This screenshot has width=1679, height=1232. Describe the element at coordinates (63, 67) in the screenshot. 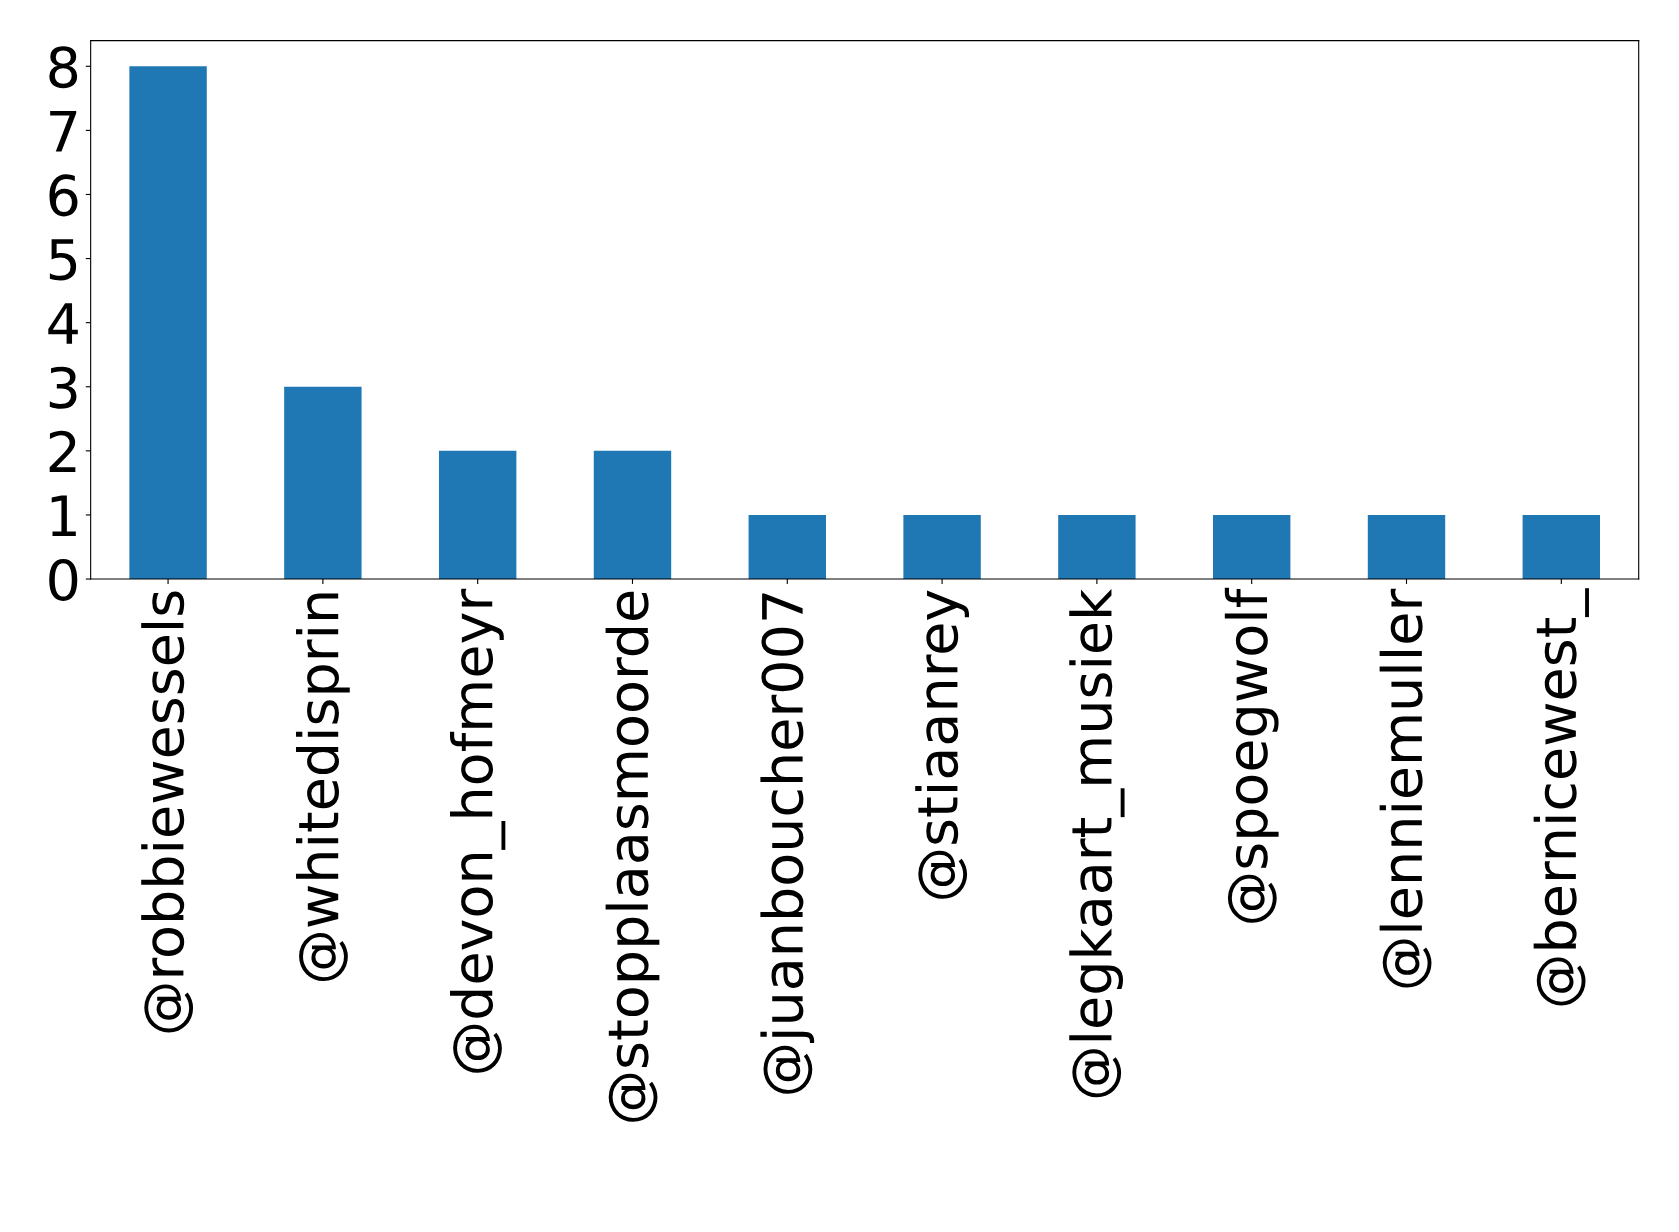

I see `y-tick-label: 8` at that location.